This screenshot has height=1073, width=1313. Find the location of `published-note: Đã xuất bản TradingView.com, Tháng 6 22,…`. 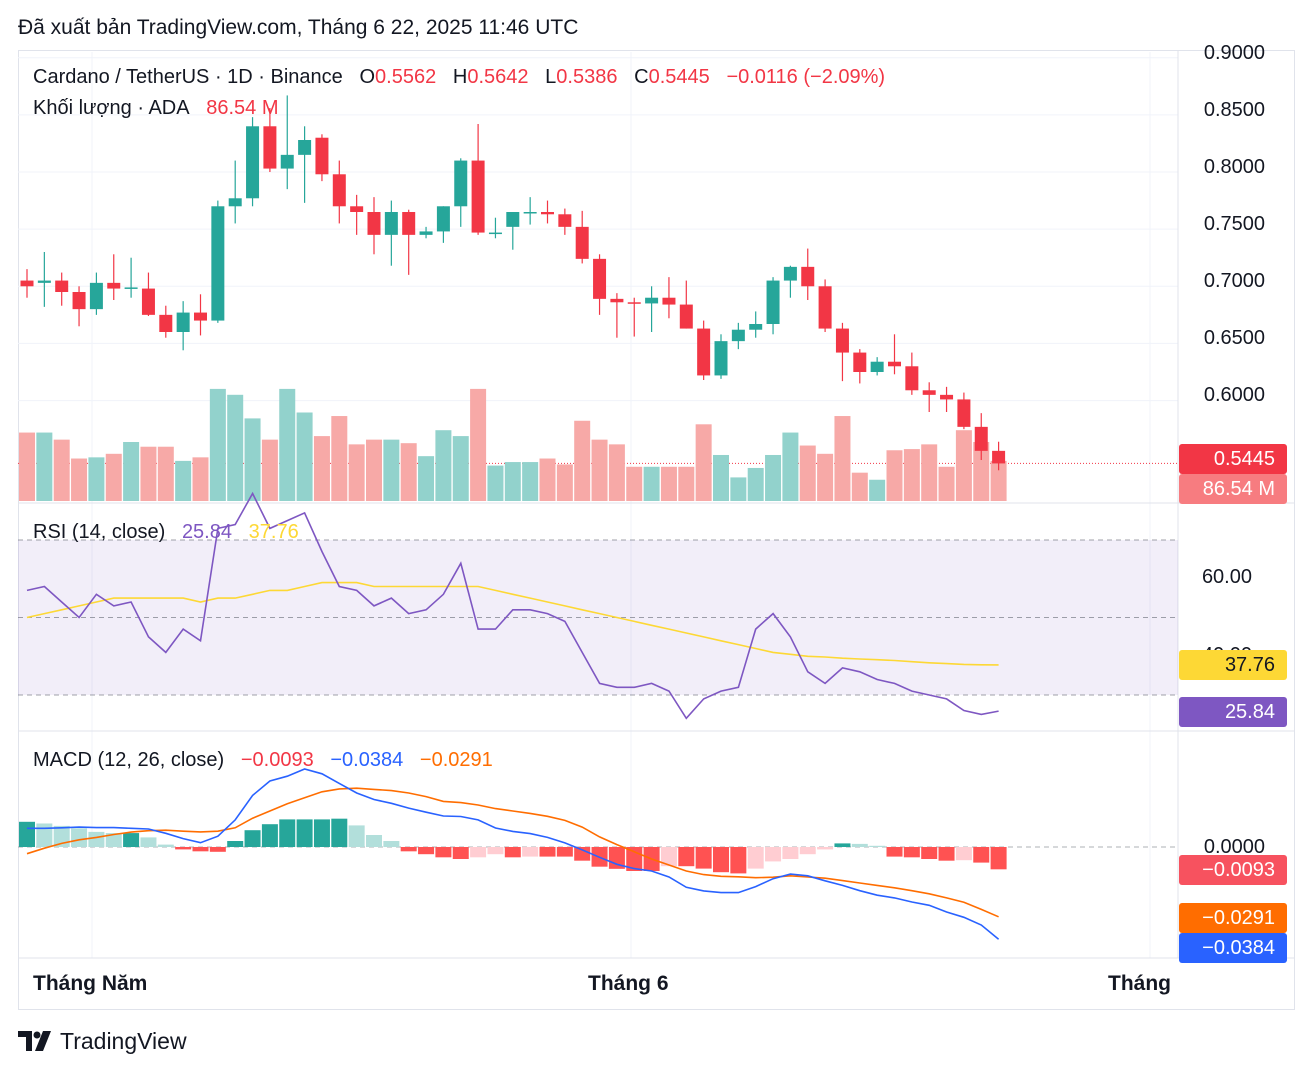

published-note: Đã xuất bản TradingView.com, Tháng 6 22,… is located at coordinates (298, 27).